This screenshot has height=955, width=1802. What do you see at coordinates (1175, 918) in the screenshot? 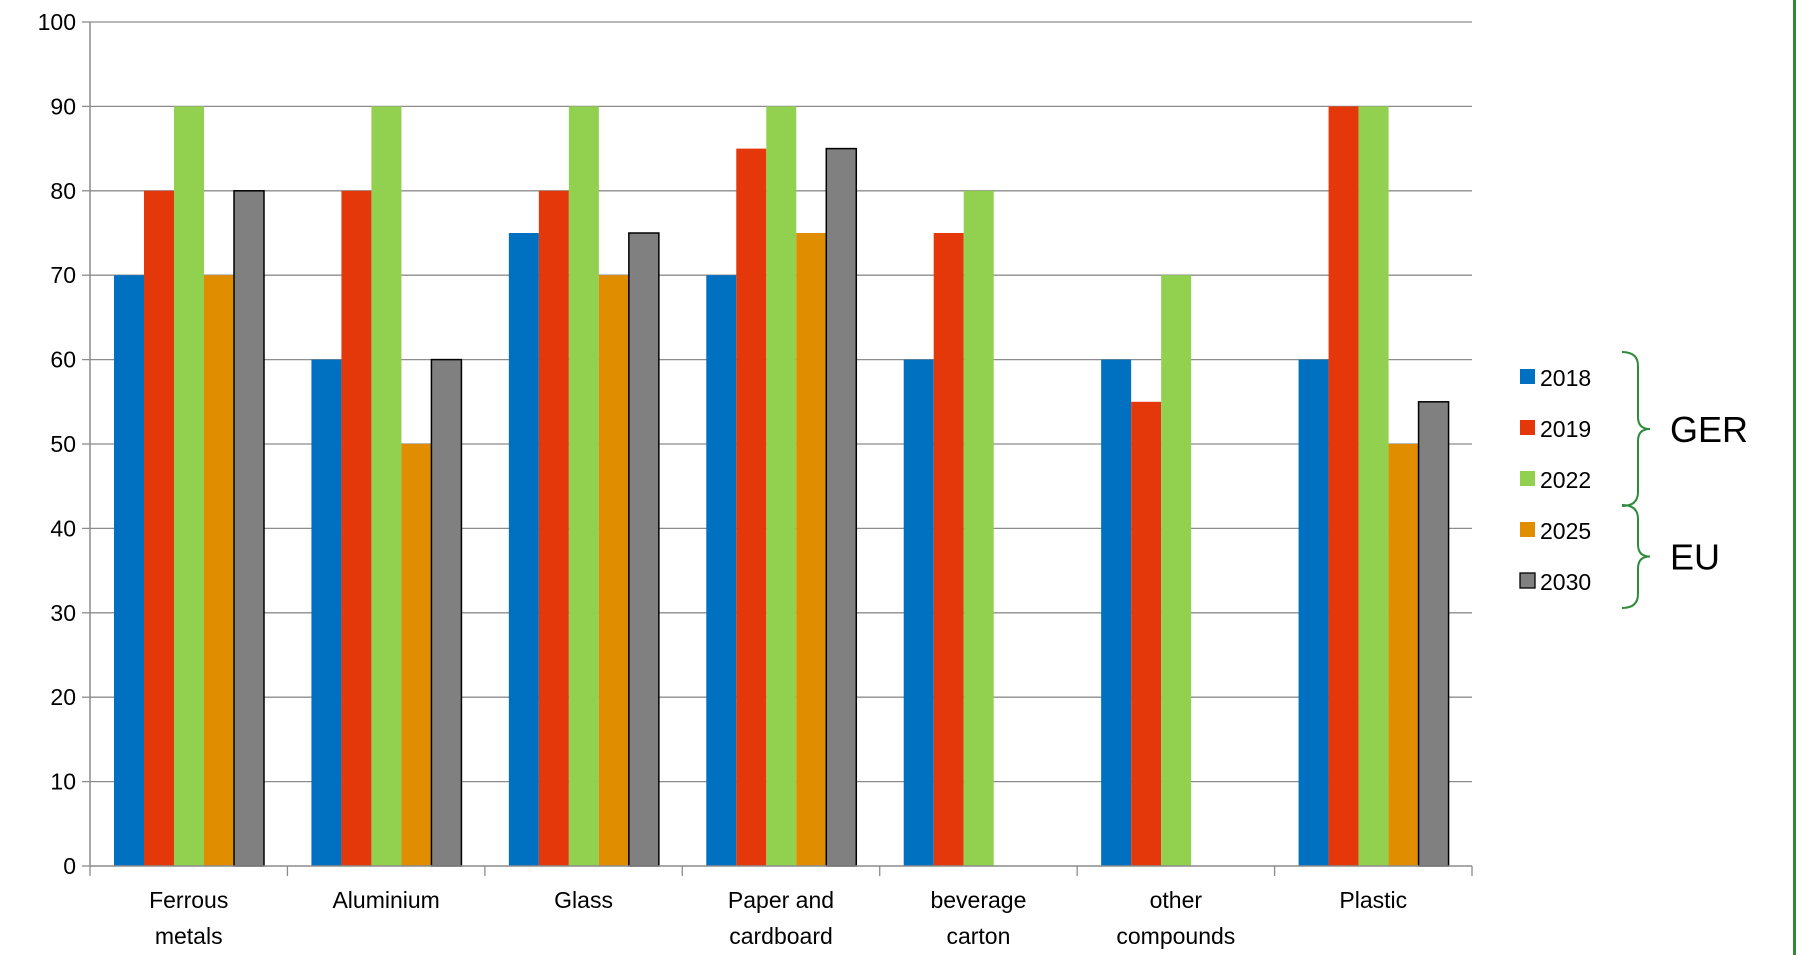
I see `x-tick-label: other compounds` at bounding box center [1175, 918].